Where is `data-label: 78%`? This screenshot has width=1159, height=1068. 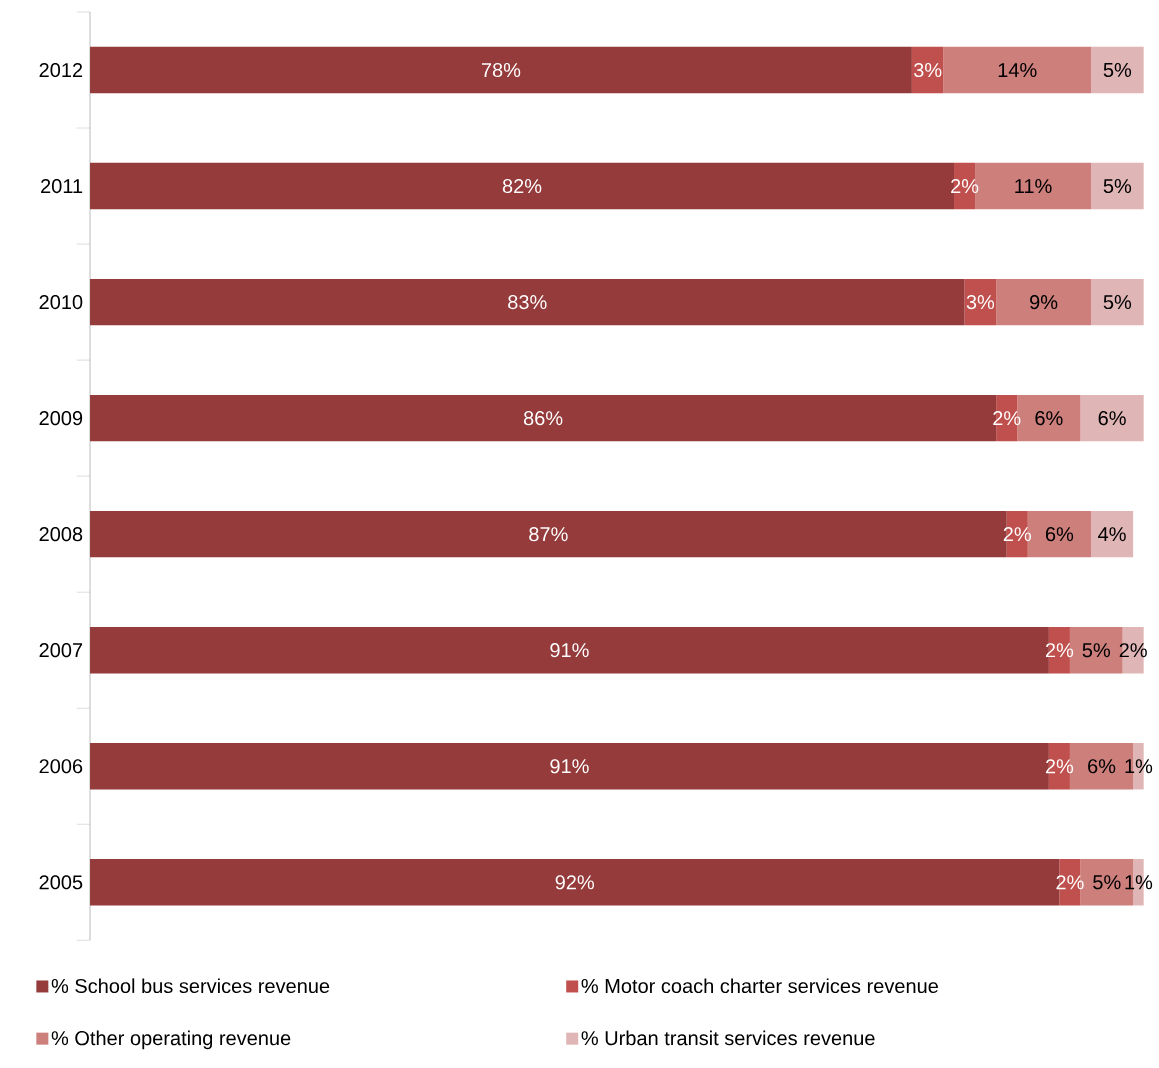 data-label: 78% is located at coordinates (501, 69).